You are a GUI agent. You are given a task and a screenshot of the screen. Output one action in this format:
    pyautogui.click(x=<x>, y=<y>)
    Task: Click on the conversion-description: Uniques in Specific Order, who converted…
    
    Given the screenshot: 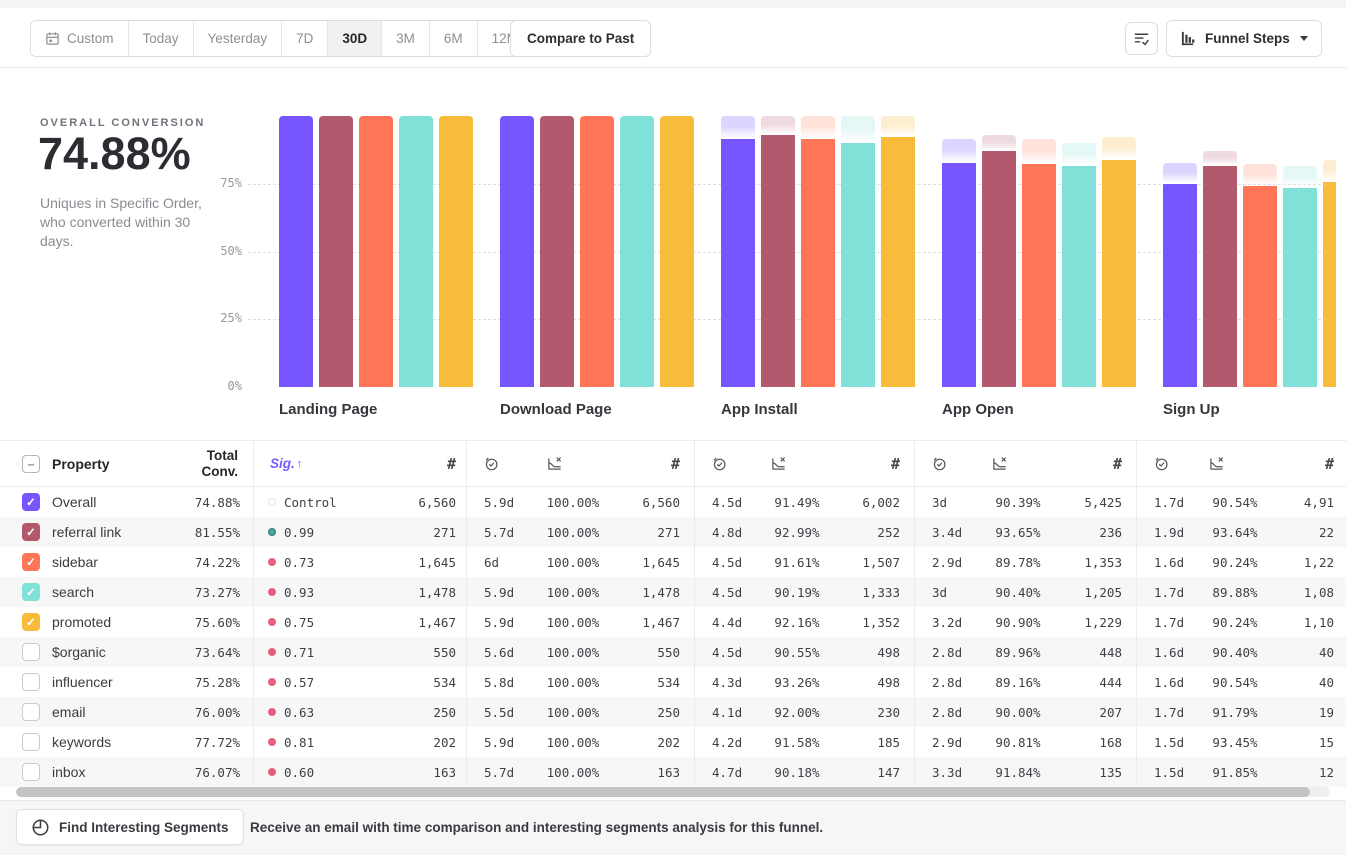 What is the action you would take?
    pyautogui.click(x=121, y=222)
    